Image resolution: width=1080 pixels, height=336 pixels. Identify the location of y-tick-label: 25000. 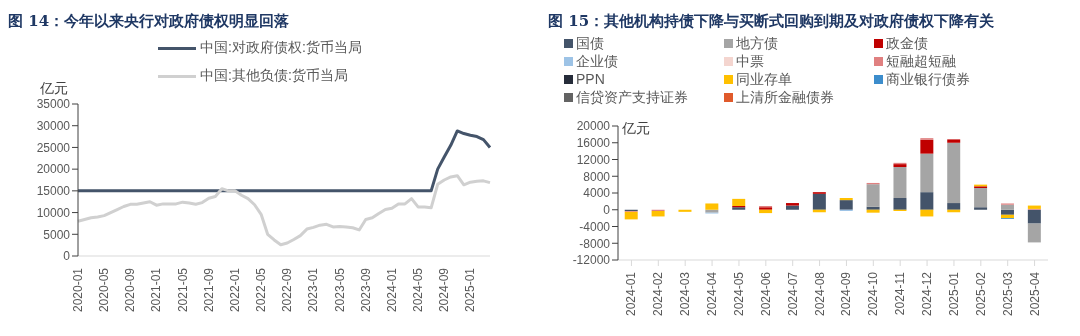
(53, 147).